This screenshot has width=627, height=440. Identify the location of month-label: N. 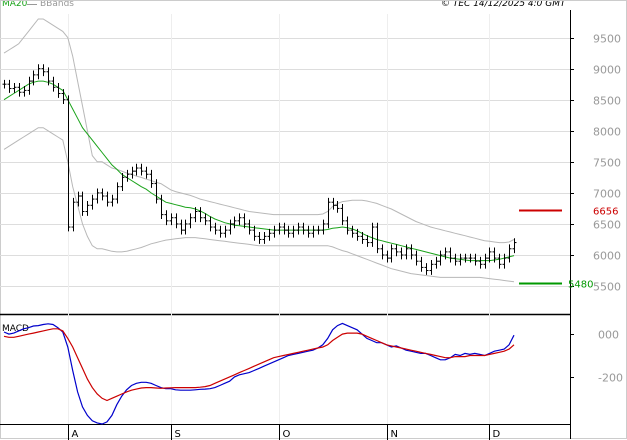
(394, 434).